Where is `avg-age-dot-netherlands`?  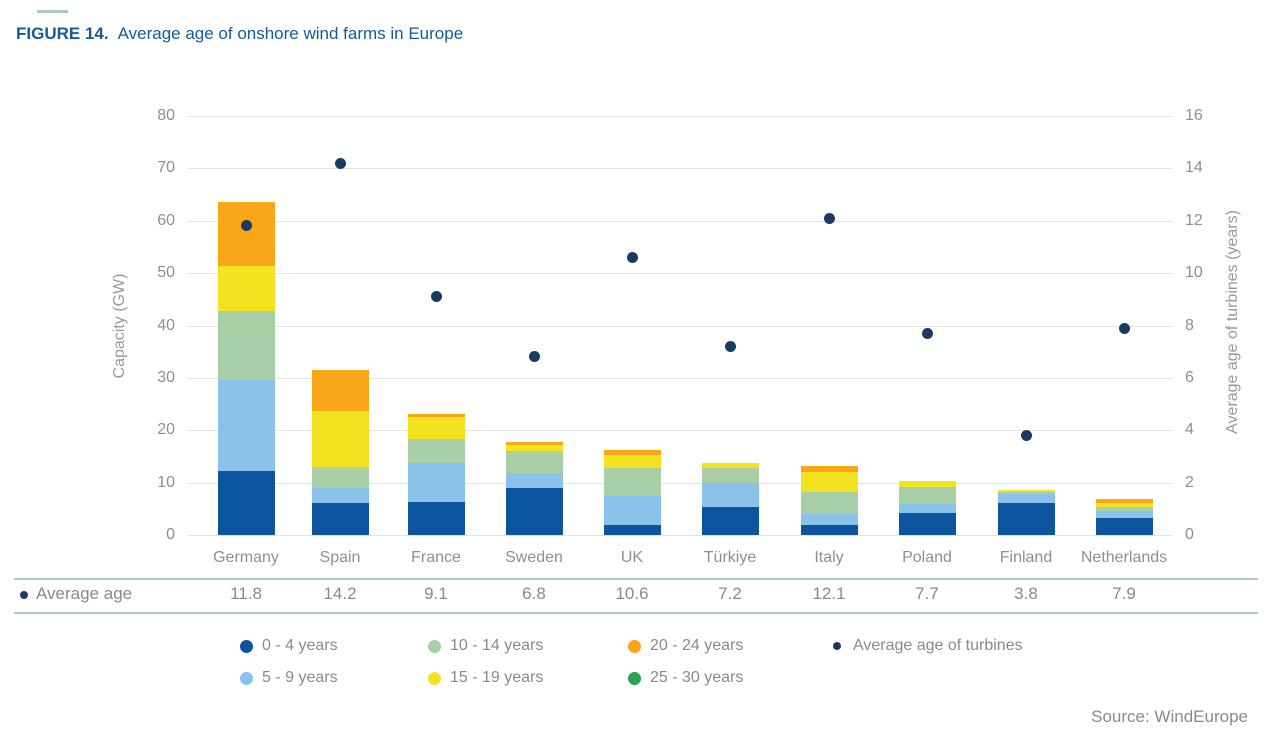
avg-age-dot-netherlands is located at coordinates (1124, 328).